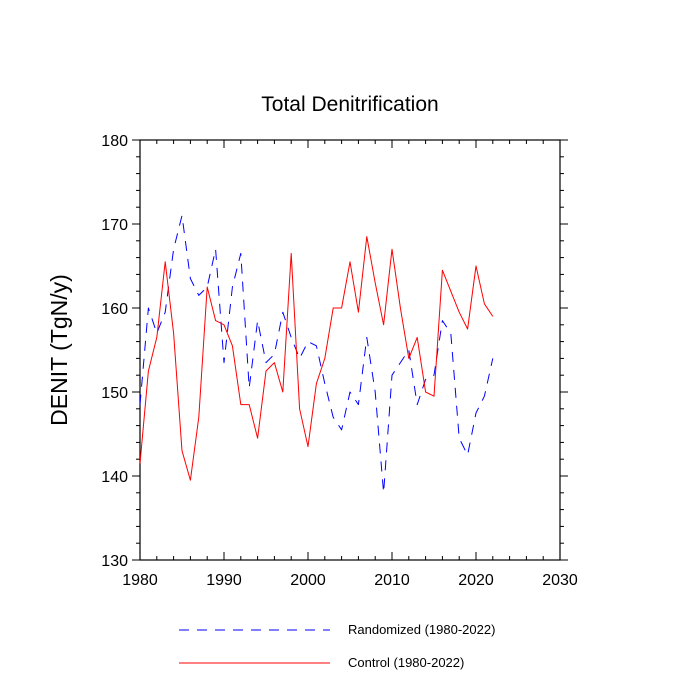 The height and width of the screenshot is (700, 700). Describe the element at coordinates (114, 561) in the screenshot. I see `y-tick-label: 130` at that location.